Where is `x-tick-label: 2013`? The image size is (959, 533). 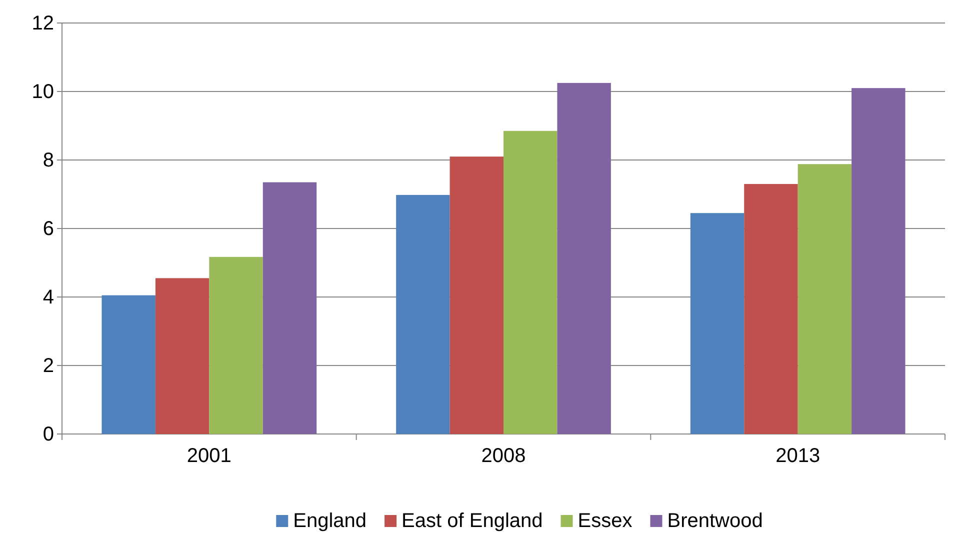 x-tick-label: 2013 is located at coordinates (798, 456).